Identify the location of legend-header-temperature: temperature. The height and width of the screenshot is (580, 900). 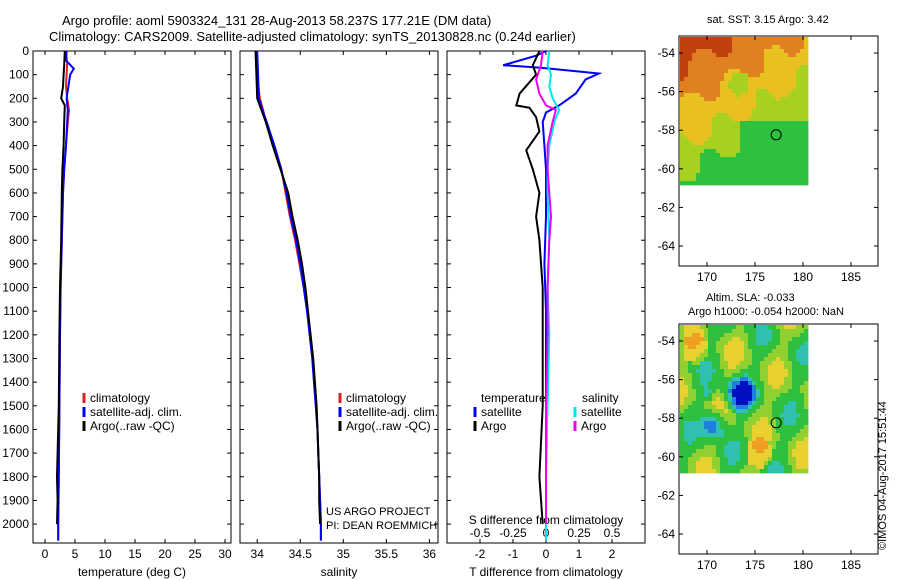
(513, 398).